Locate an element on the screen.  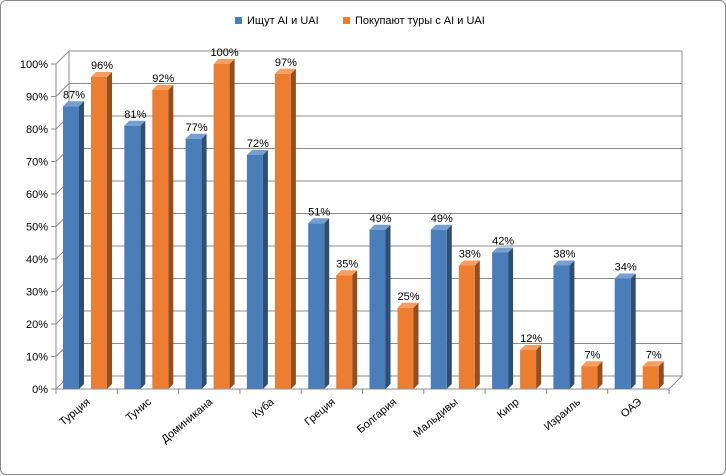
floor-right-edge is located at coordinates (675, 382).